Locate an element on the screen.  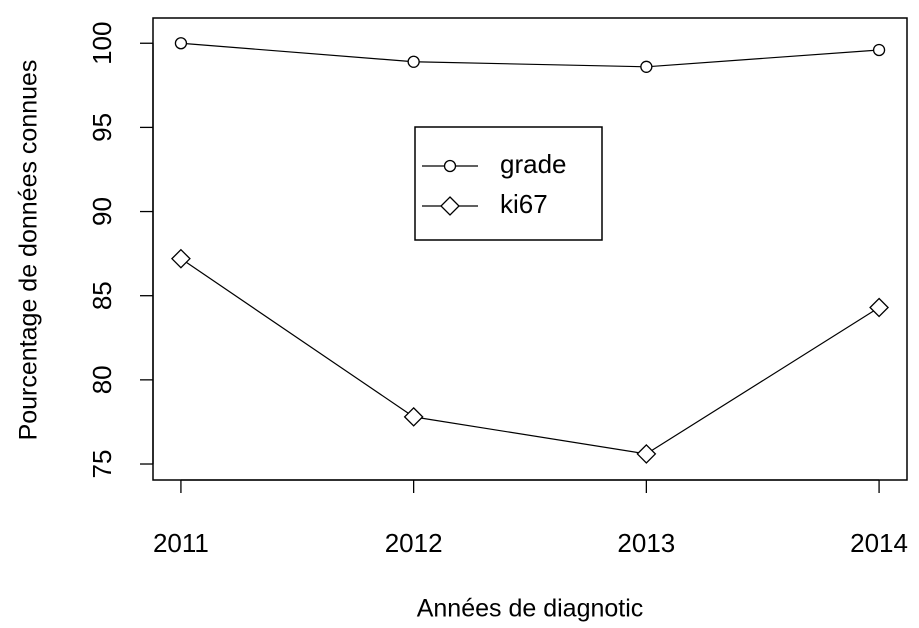
x-tick-label: 2011 is located at coordinates (181, 543).